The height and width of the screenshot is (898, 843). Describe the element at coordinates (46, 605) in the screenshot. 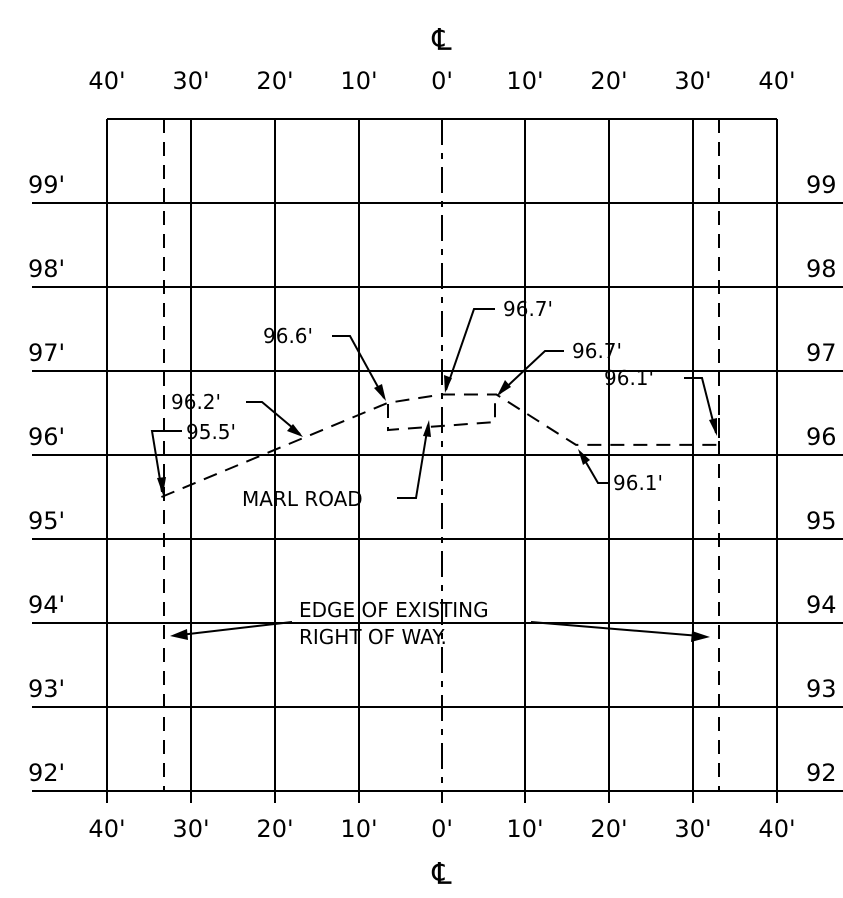

I see `elevation-label: 94'` at that location.